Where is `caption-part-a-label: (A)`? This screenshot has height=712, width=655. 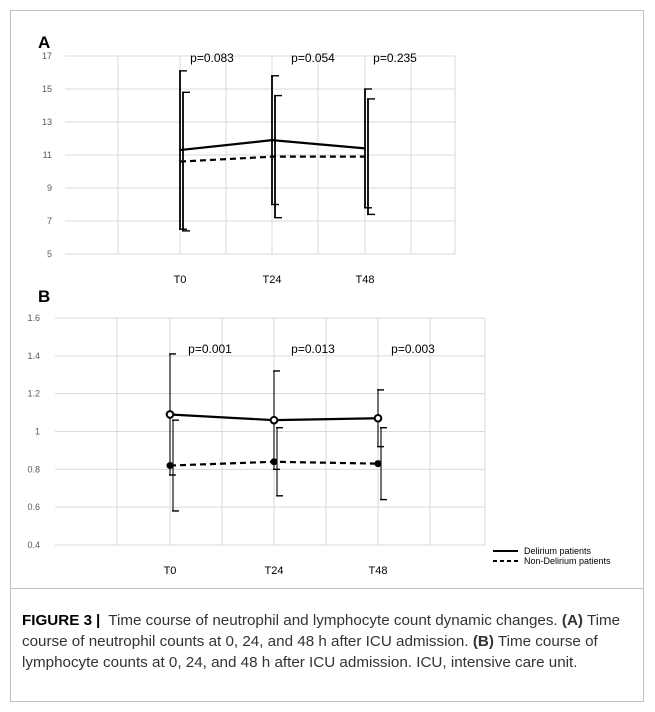
caption-part-a-label: (A) is located at coordinates (572, 620).